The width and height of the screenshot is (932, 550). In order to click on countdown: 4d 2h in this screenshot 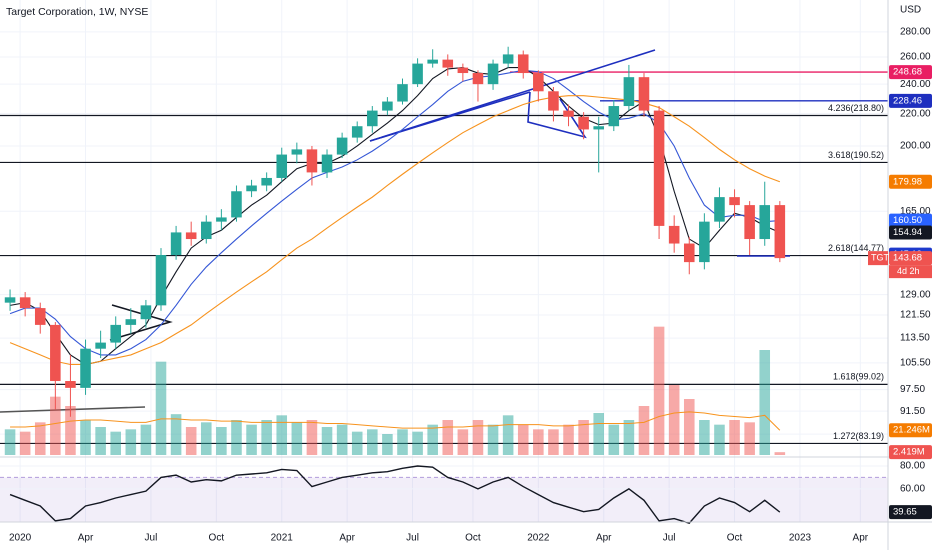, I will do `click(908, 271)`.